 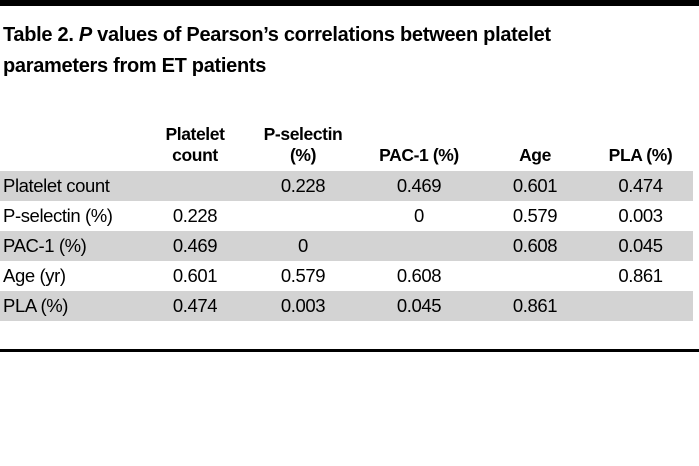 I want to click on table-title-label: Table 2., so click(x=38, y=35).